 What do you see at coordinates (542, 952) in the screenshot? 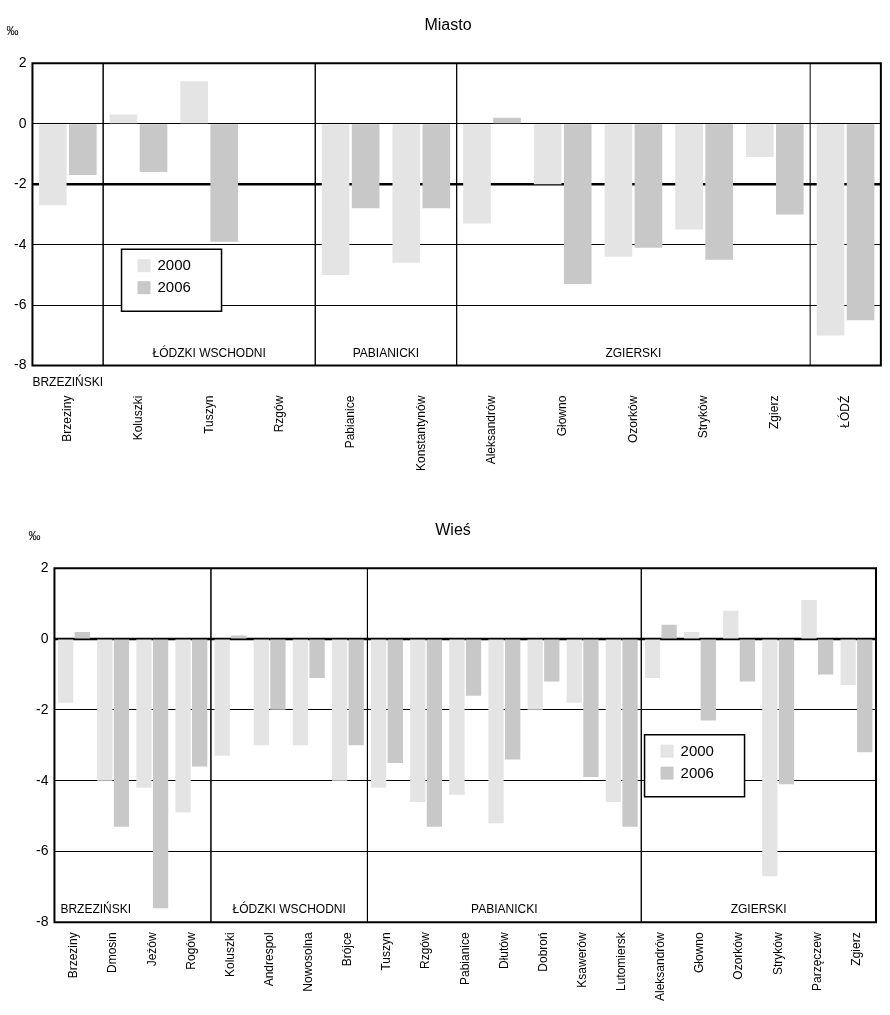
I see `x-tick-label: Dobroń` at bounding box center [542, 952].